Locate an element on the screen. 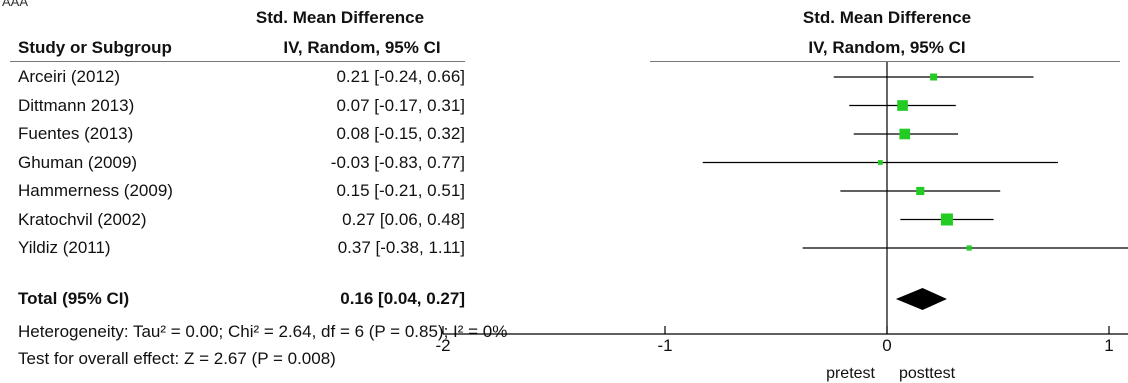 The image size is (1128, 383). x-tick-label: 1 is located at coordinates (1108, 345).